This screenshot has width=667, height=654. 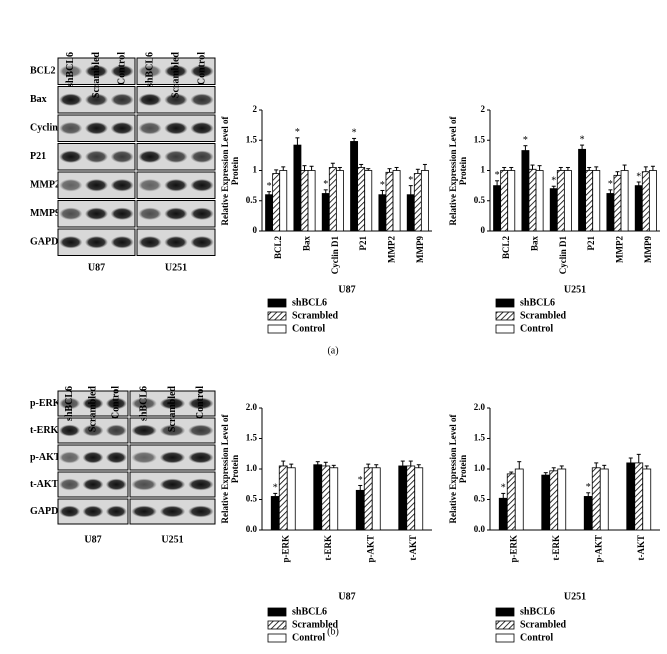 What do you see at coordinates (44, 484) in the screenshot?
I see `blot-row-label: t-AKT` at bounding box center [44, 484].